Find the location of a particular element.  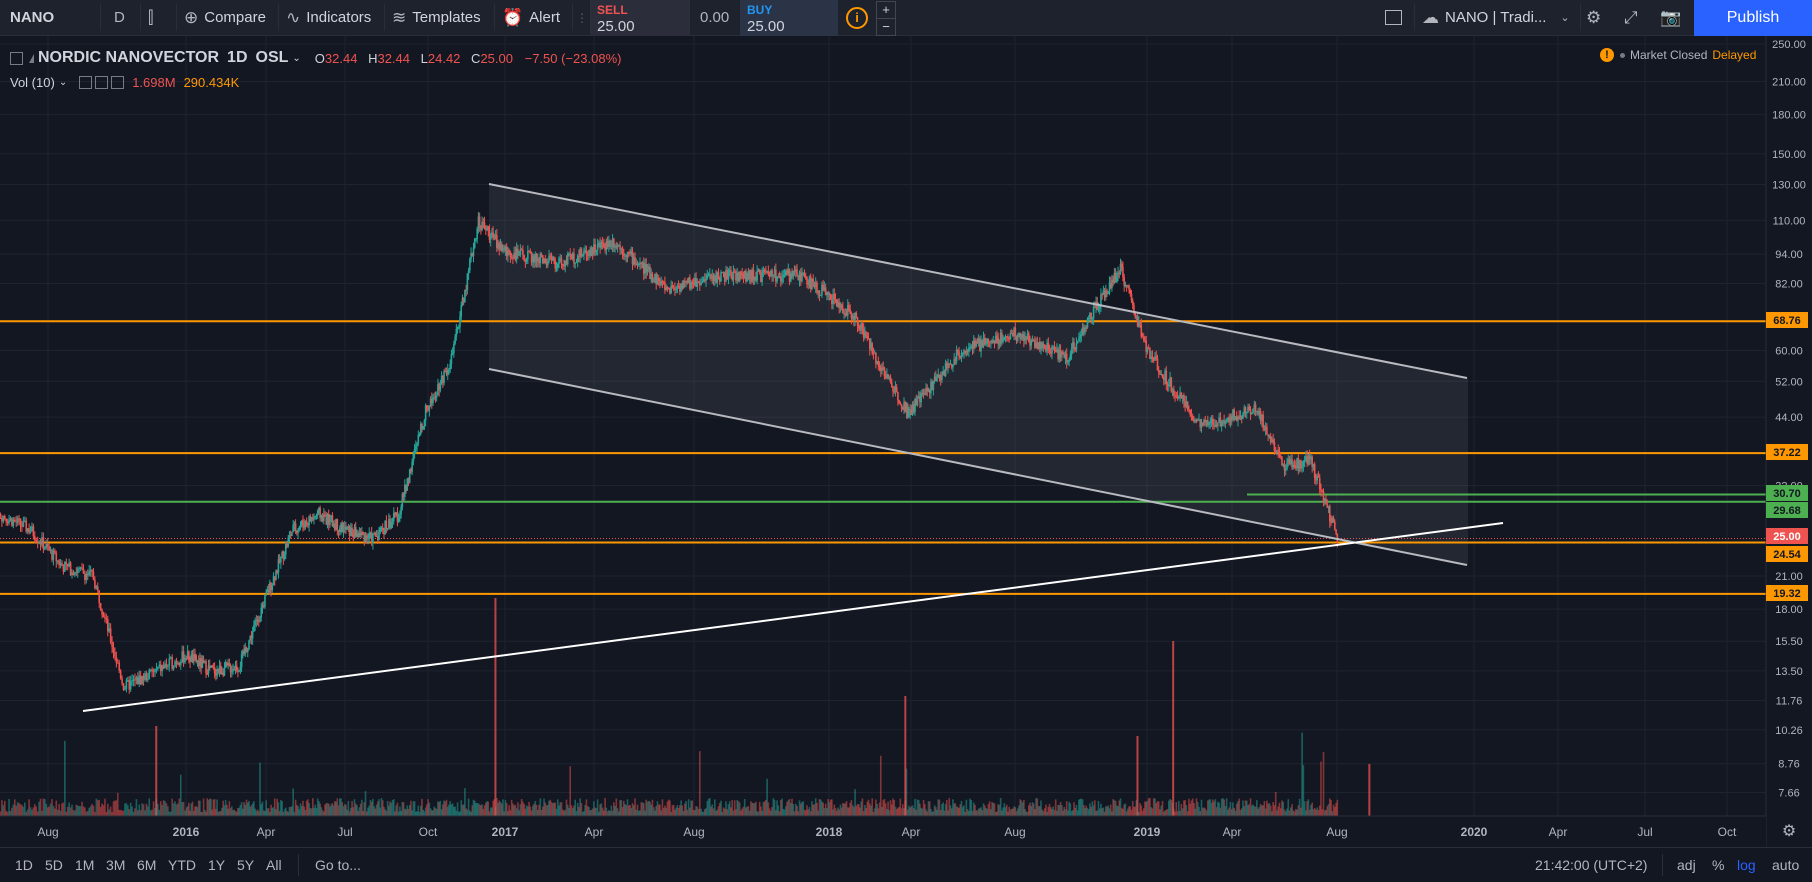

sell-button: SELL 25.00 is located at coordinates (640, 18).